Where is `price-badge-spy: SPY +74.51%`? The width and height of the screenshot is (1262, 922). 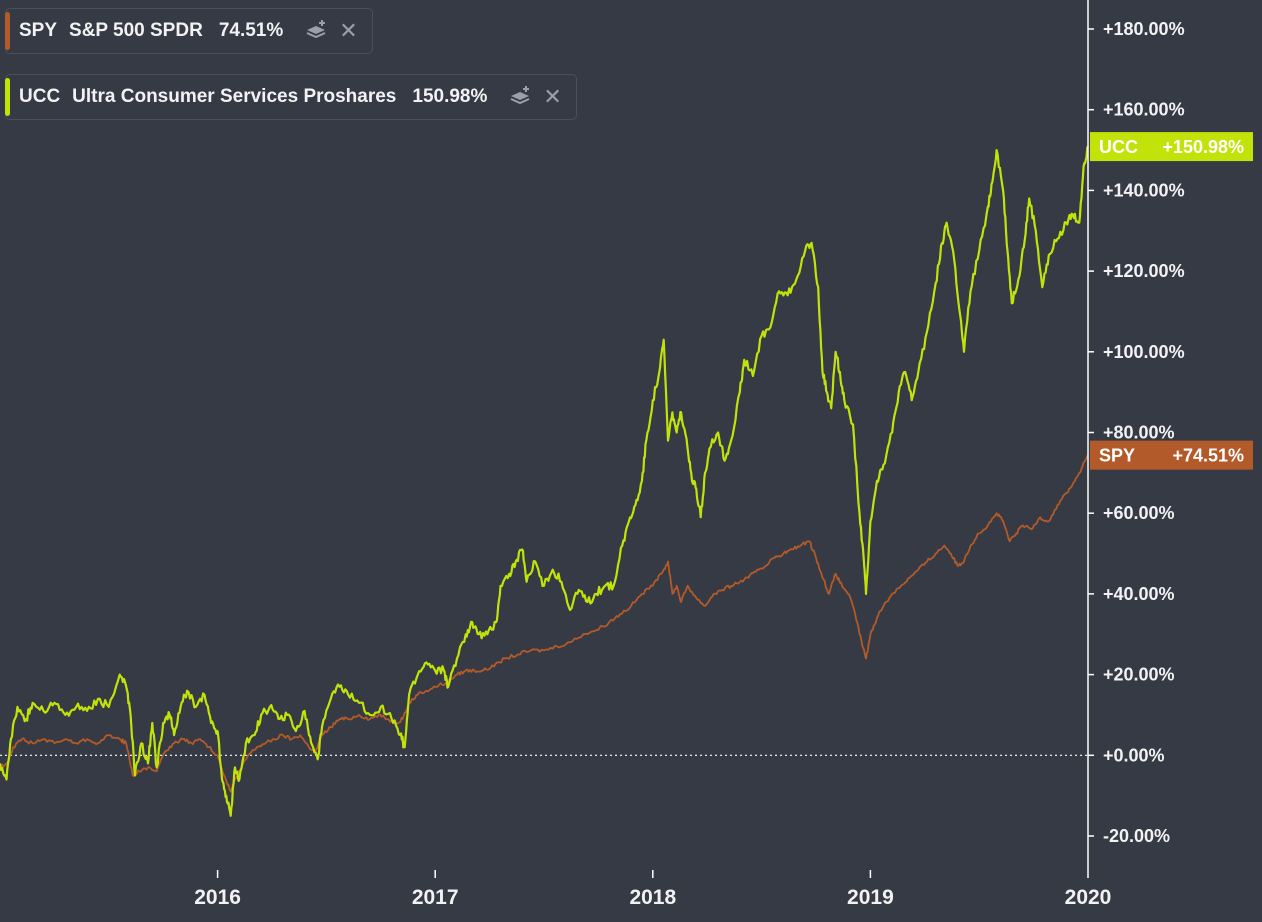 price-badge-spy: SPY +74.51% is located at coordinates (1171, 455).